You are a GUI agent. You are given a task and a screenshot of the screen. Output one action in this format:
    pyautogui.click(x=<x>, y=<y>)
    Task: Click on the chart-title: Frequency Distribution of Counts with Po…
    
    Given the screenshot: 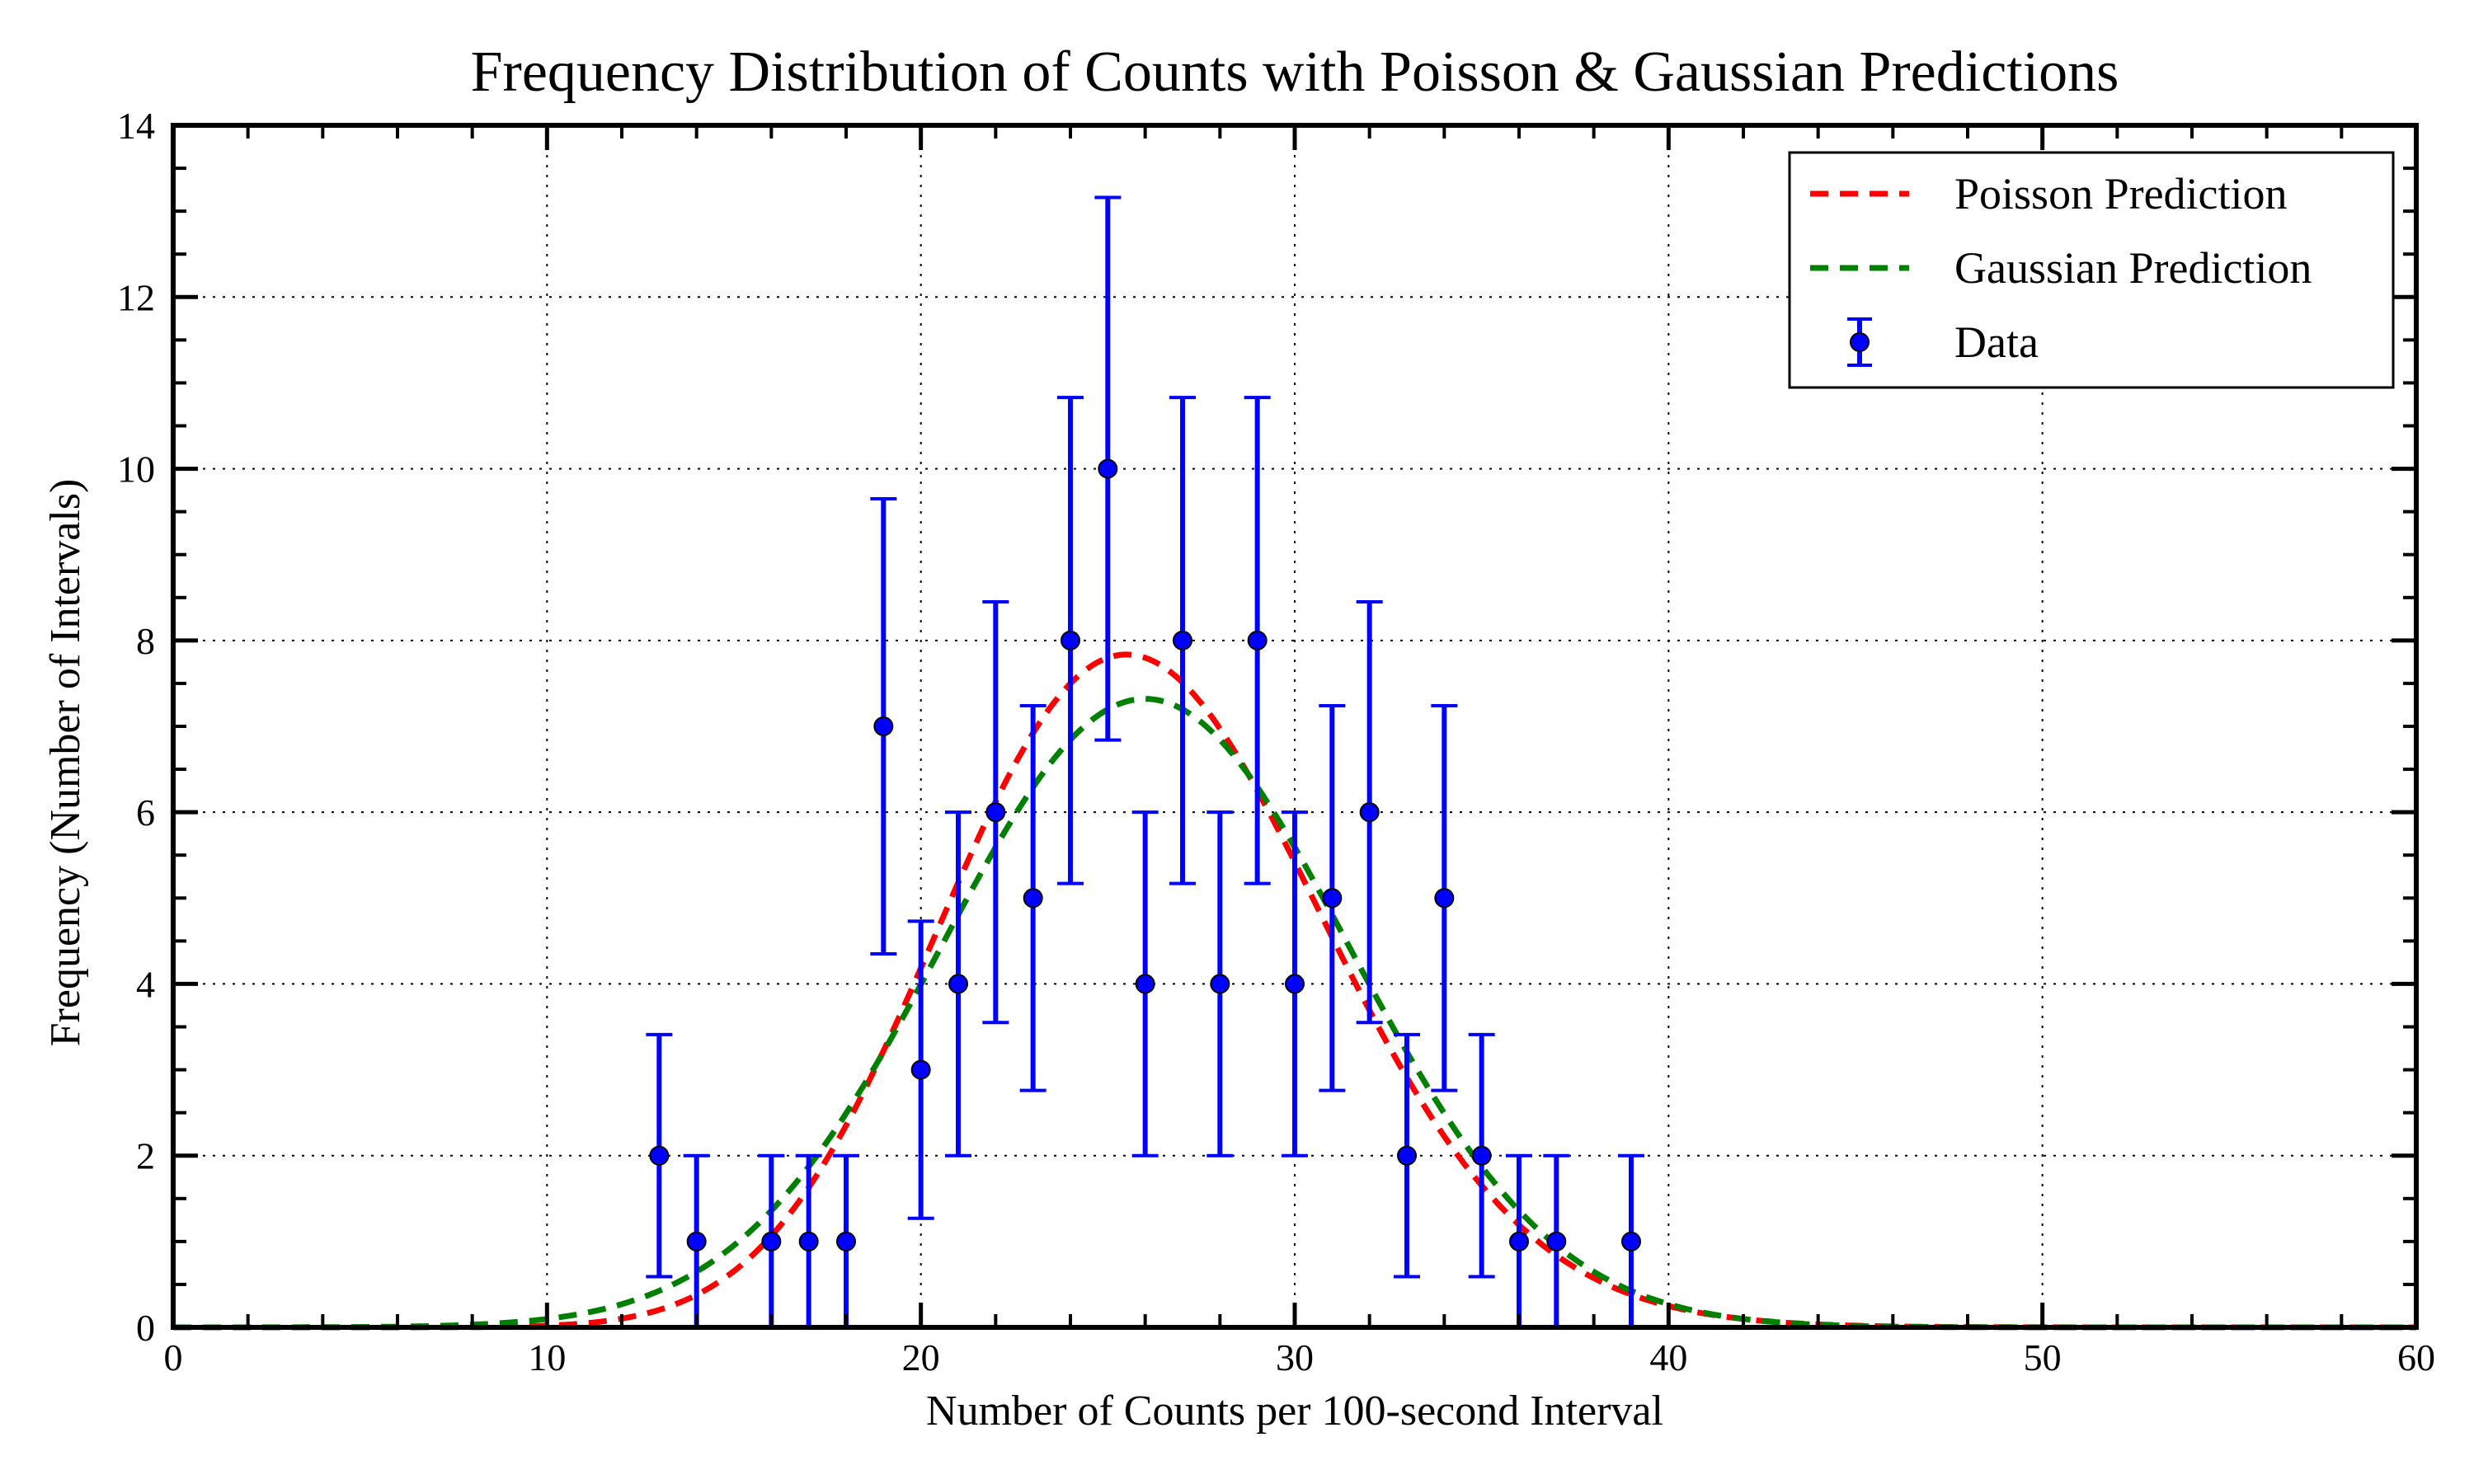 What is the action you would take?
    pyautogui.click(x=1295, y=72)
    